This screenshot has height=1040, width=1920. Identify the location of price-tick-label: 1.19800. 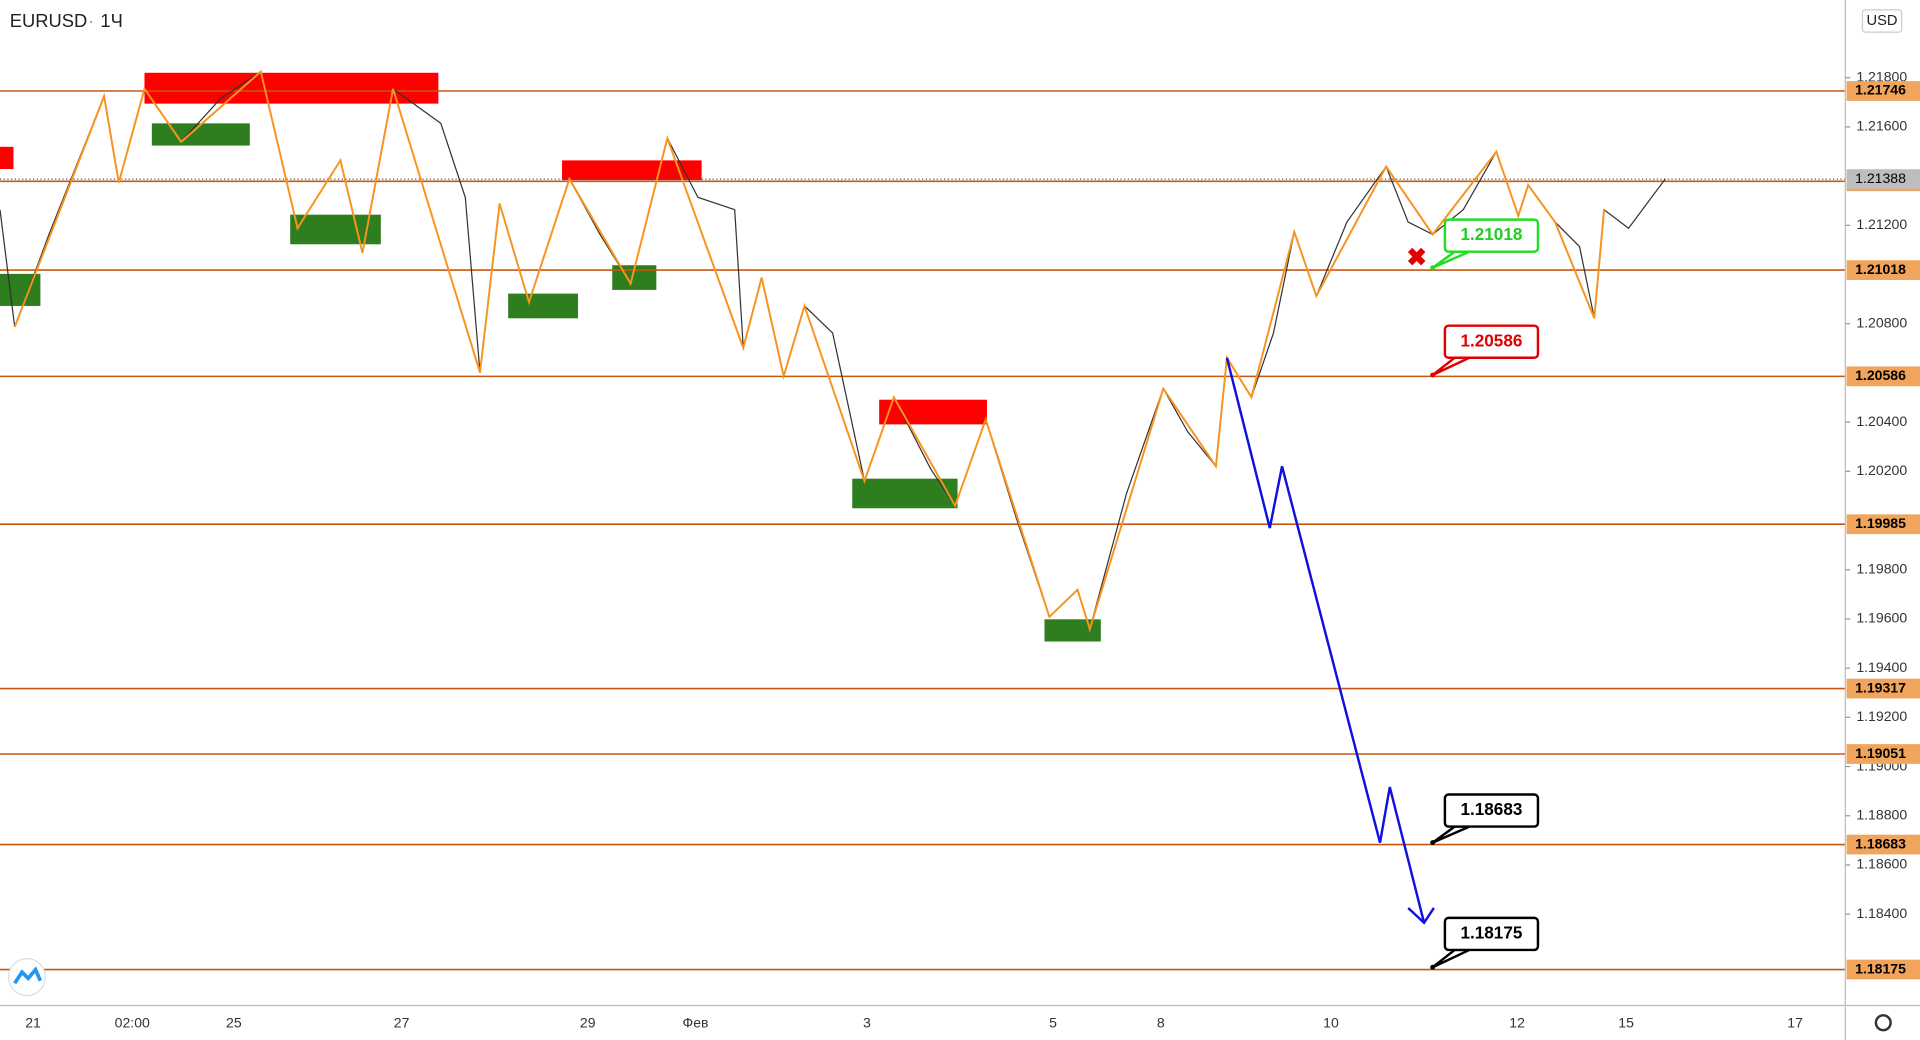
(1881, 568).